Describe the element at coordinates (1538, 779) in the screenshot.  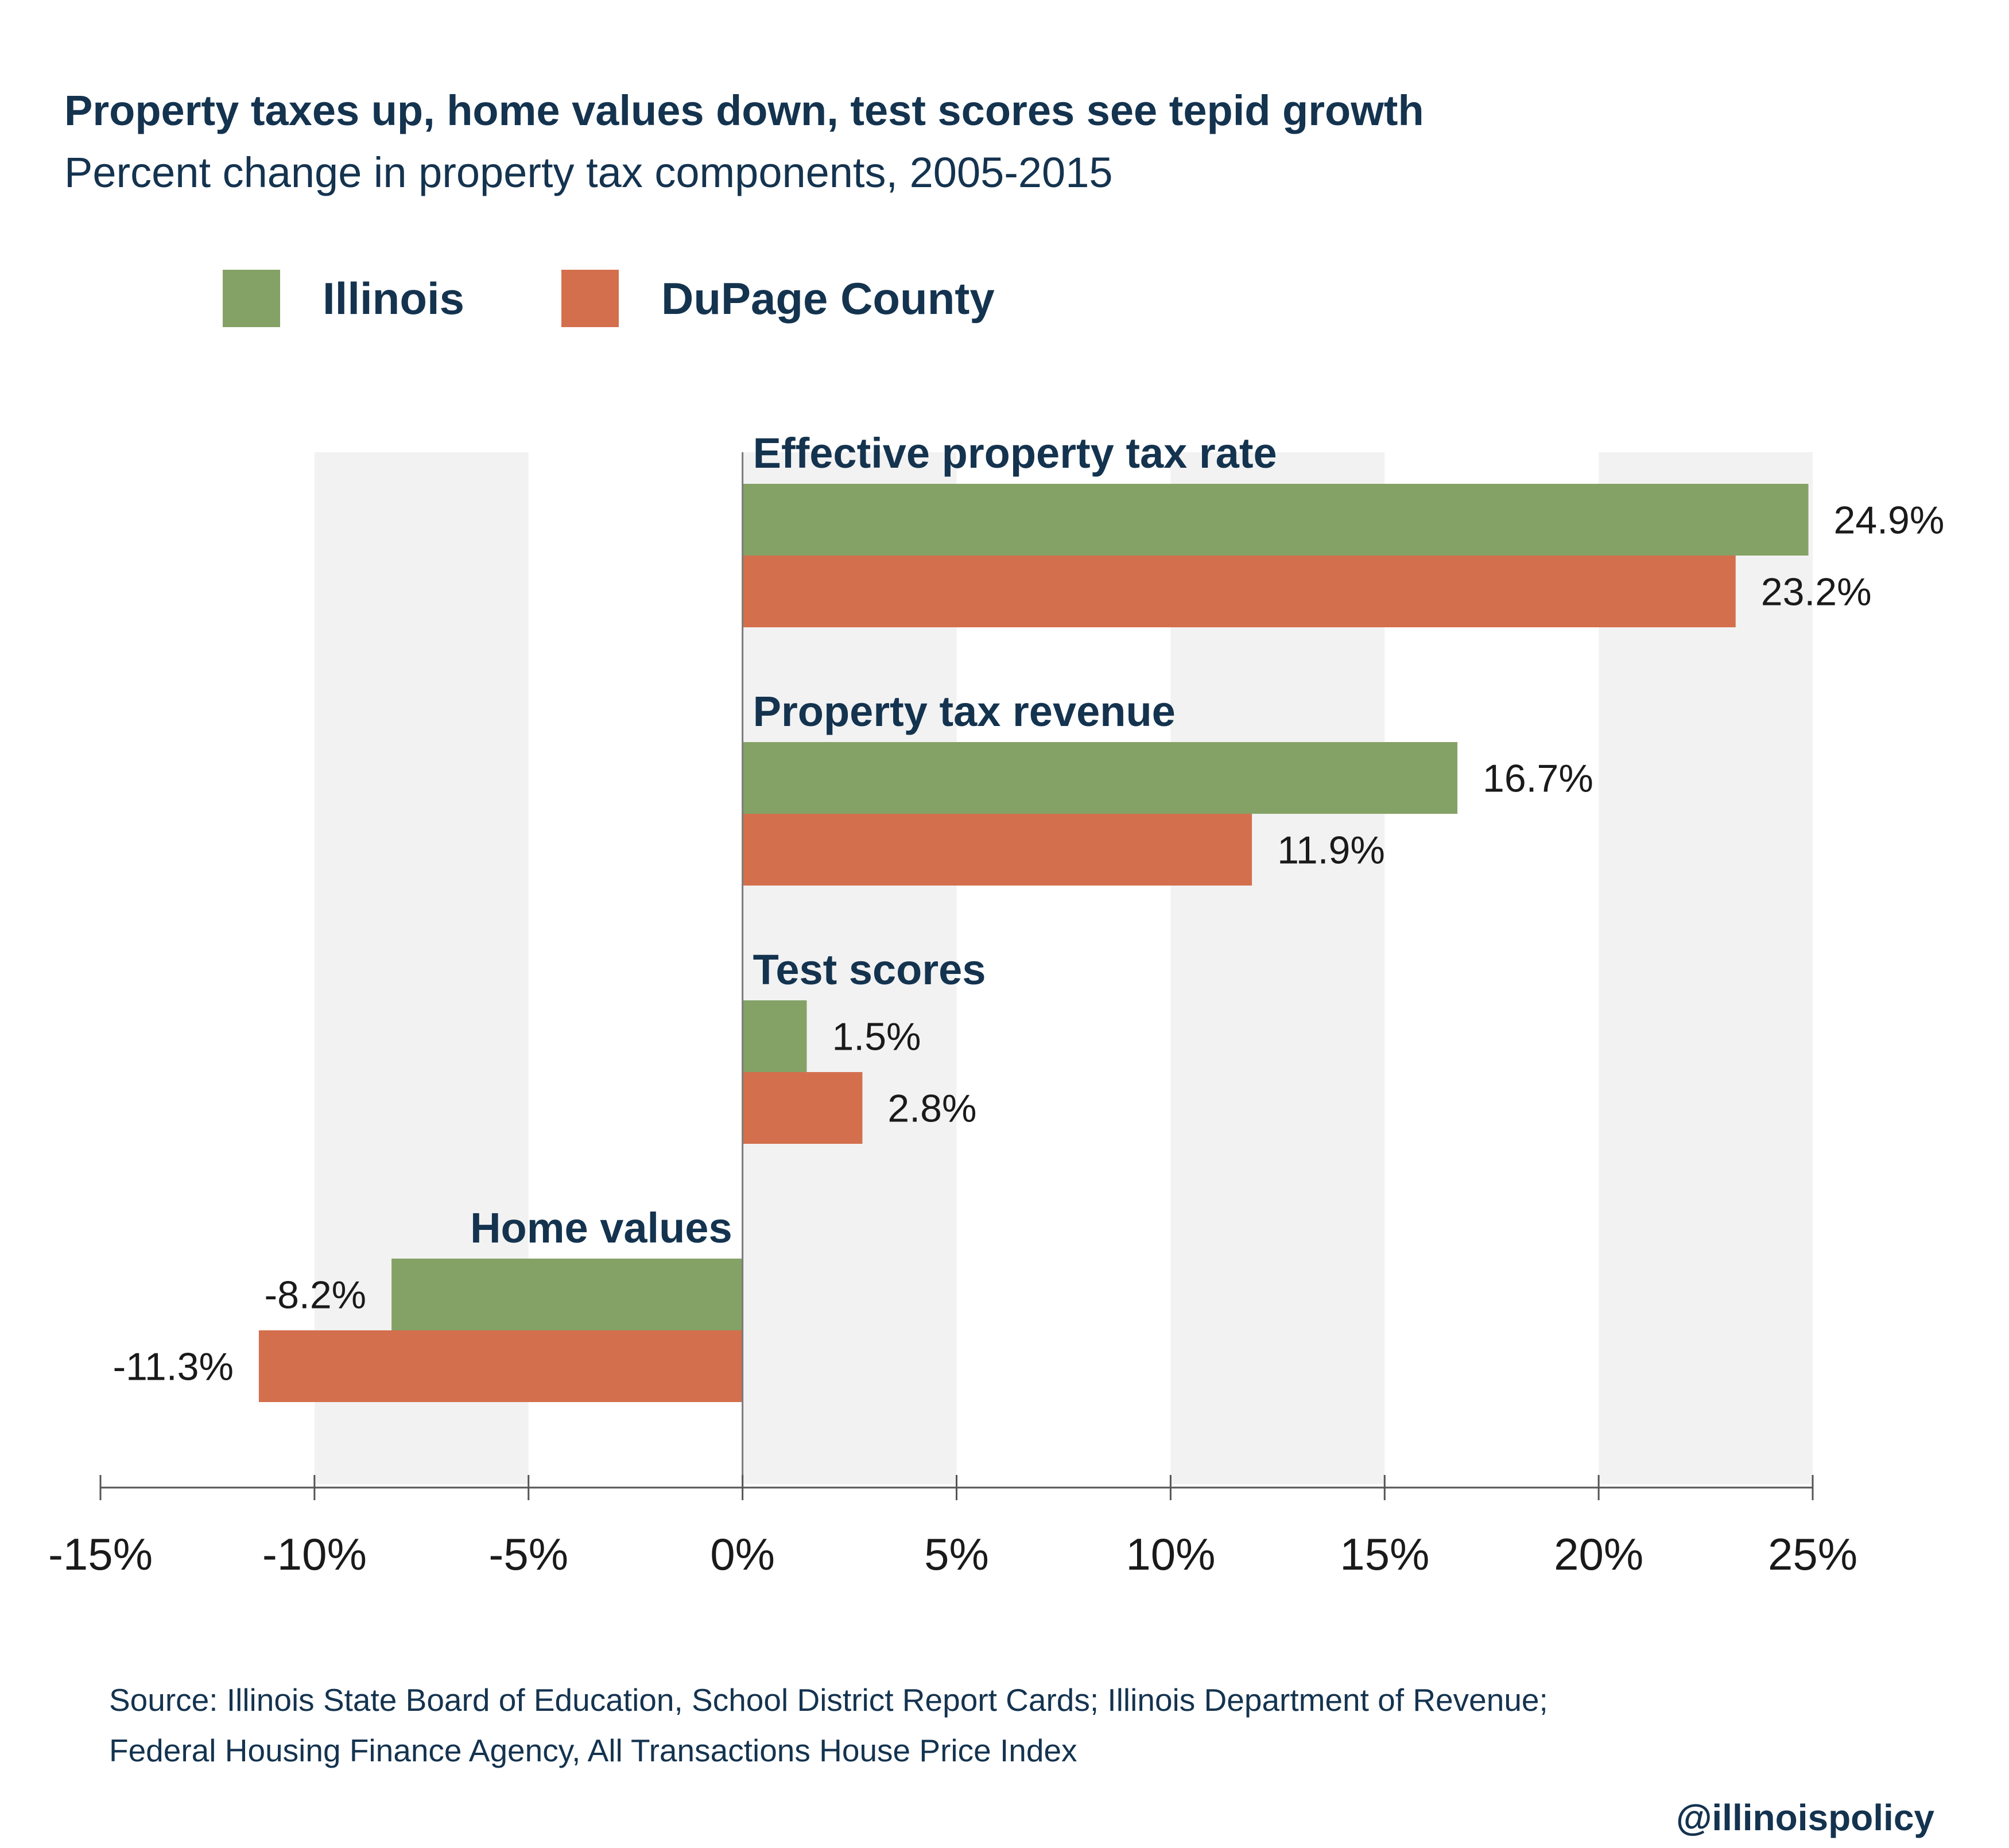
I see `bar-value-label: 16.7%` at that location.